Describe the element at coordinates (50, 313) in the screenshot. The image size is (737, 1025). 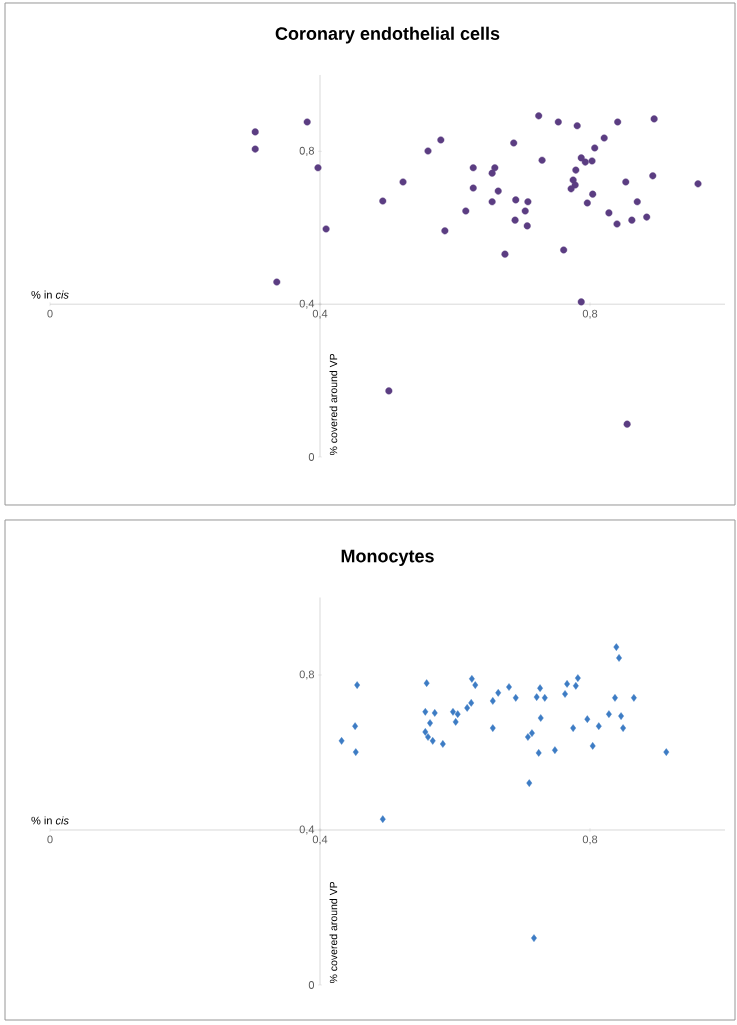
I see `x-tick-label: 0` at that location.